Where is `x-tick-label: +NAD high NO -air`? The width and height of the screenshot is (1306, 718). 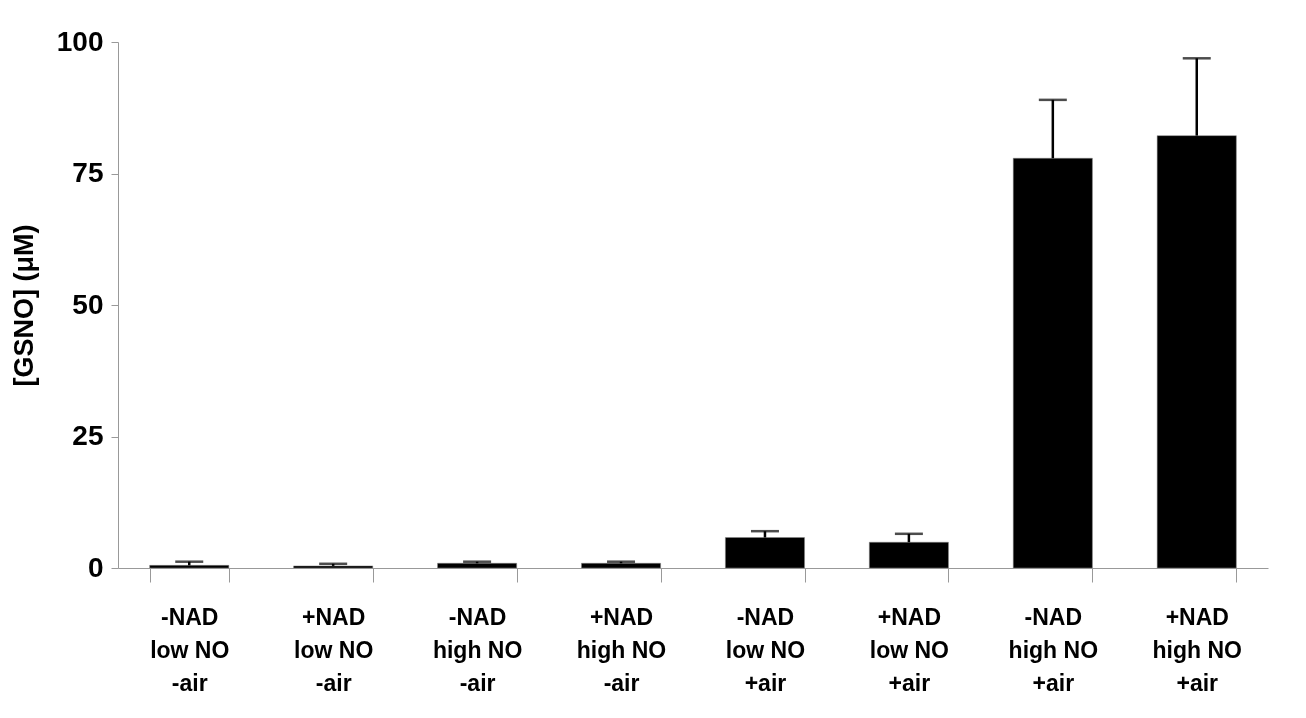
x-tick-label: +NAD high NO -air is located at coordinates (621, 649).